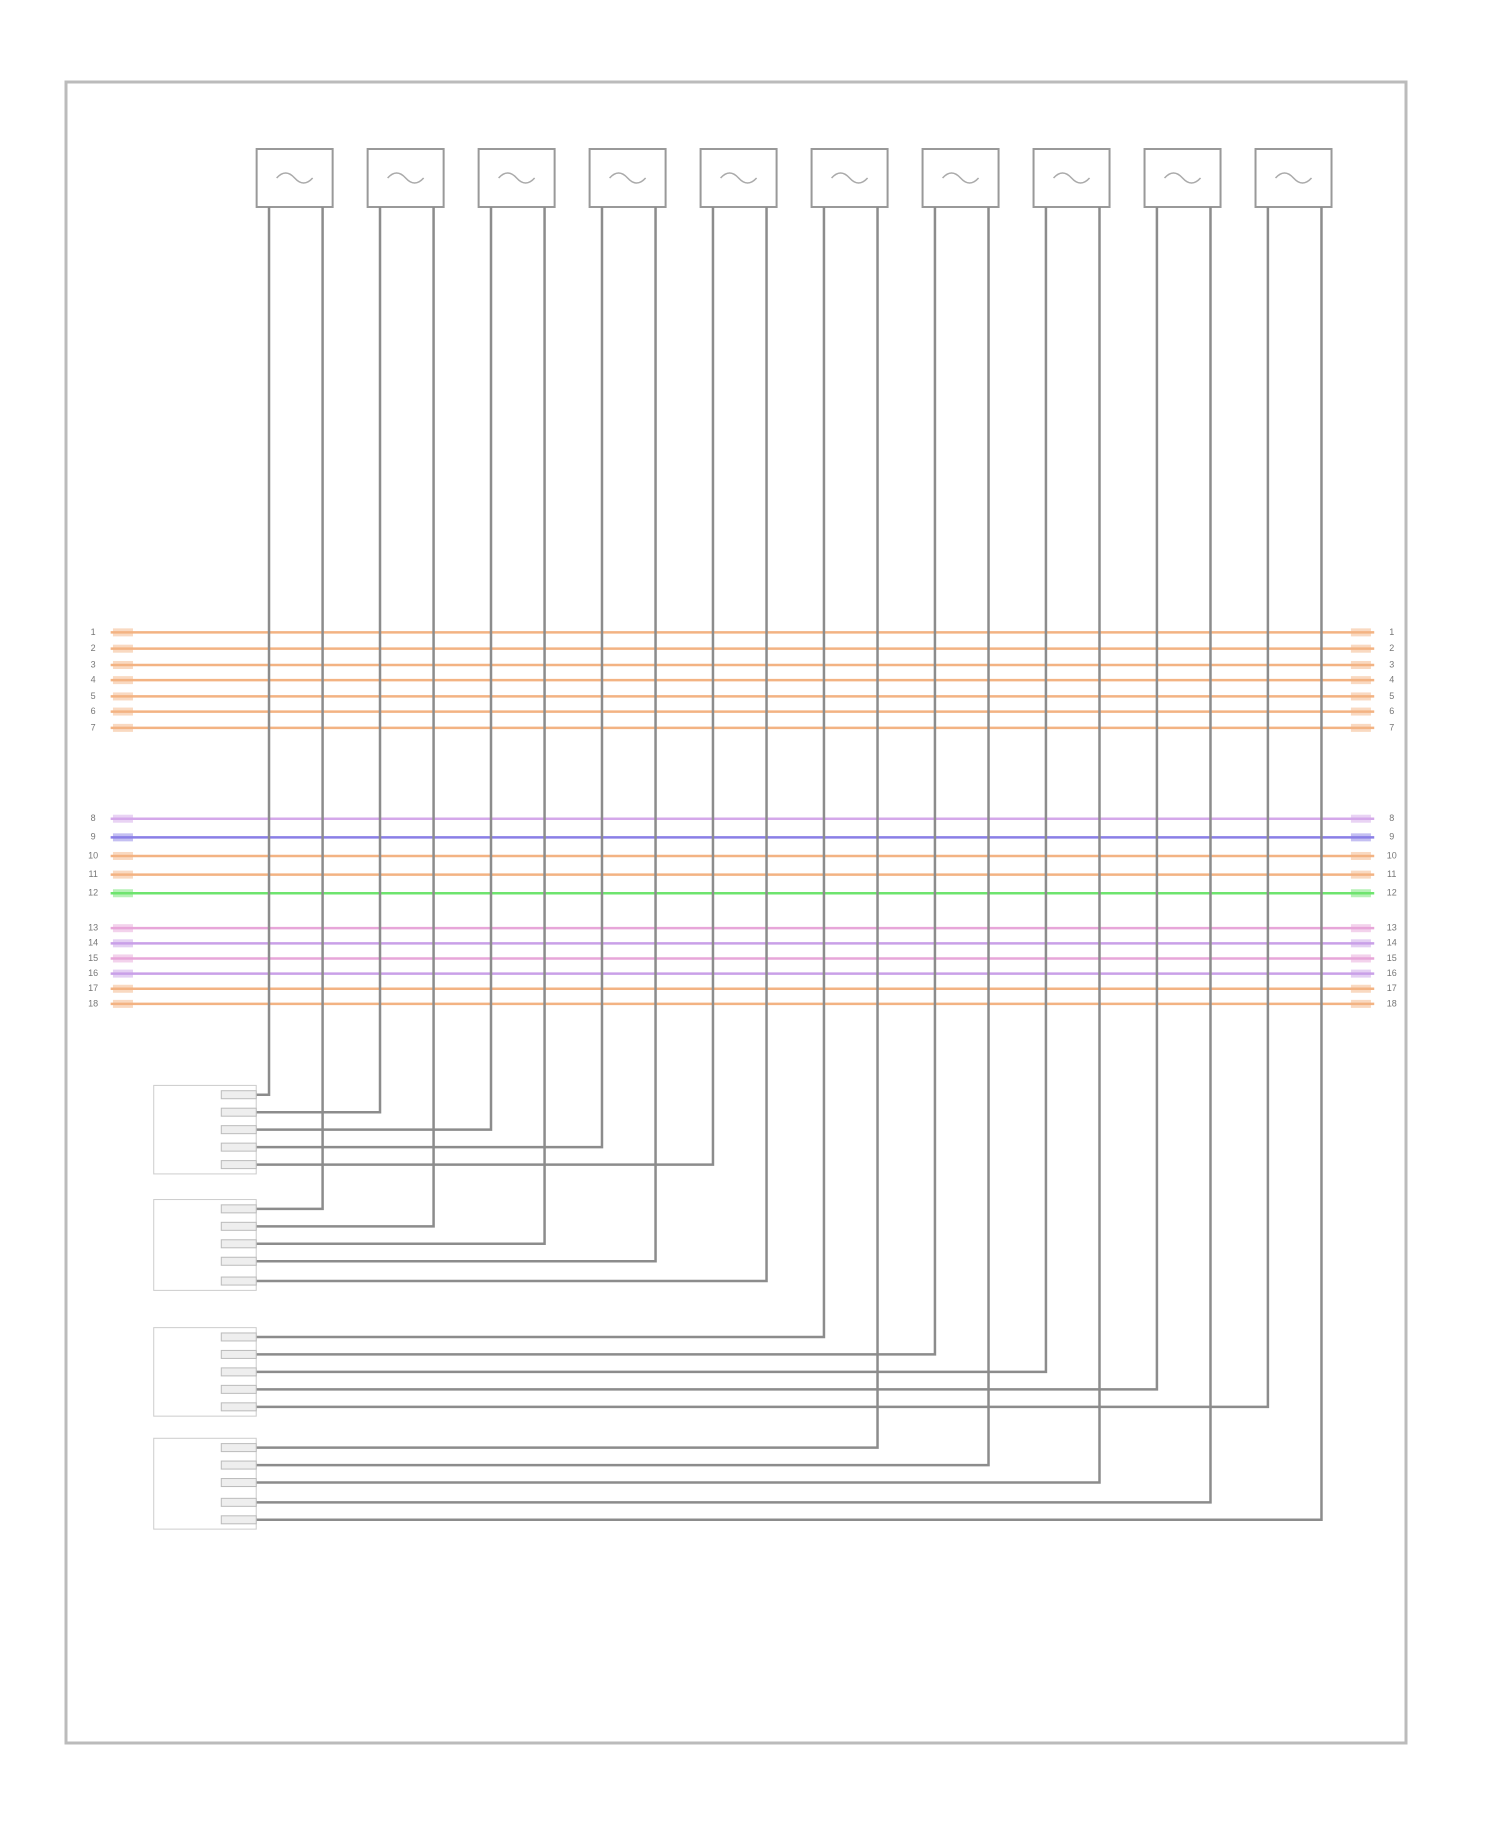 This screenshot has width=1500, height=1833. What do you see at coordinates (1391, 648) in the screenshot?
I see `pin-number: 2` at bounding box center [1391, 648].